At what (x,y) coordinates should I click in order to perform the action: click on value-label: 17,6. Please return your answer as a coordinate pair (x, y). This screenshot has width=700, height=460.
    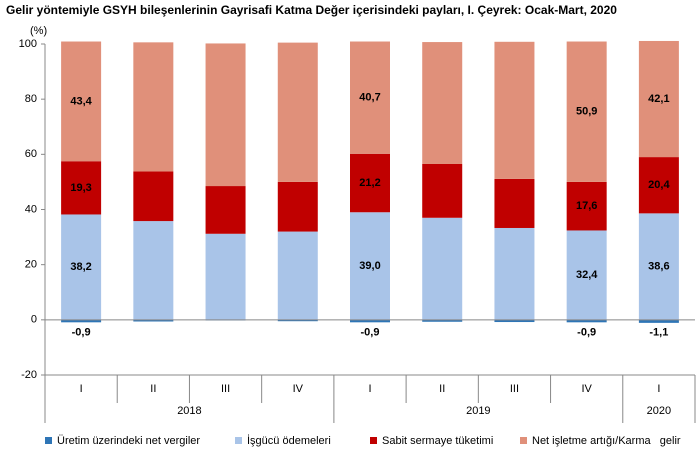
    Looking at the image, I should click on (586, 206).